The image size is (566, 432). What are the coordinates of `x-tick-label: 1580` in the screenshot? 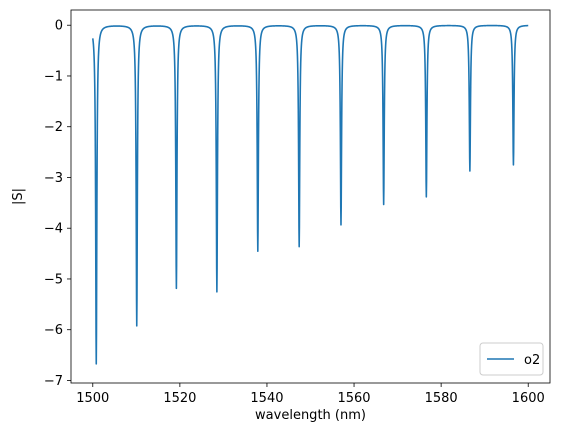 It's located at (441, 398).